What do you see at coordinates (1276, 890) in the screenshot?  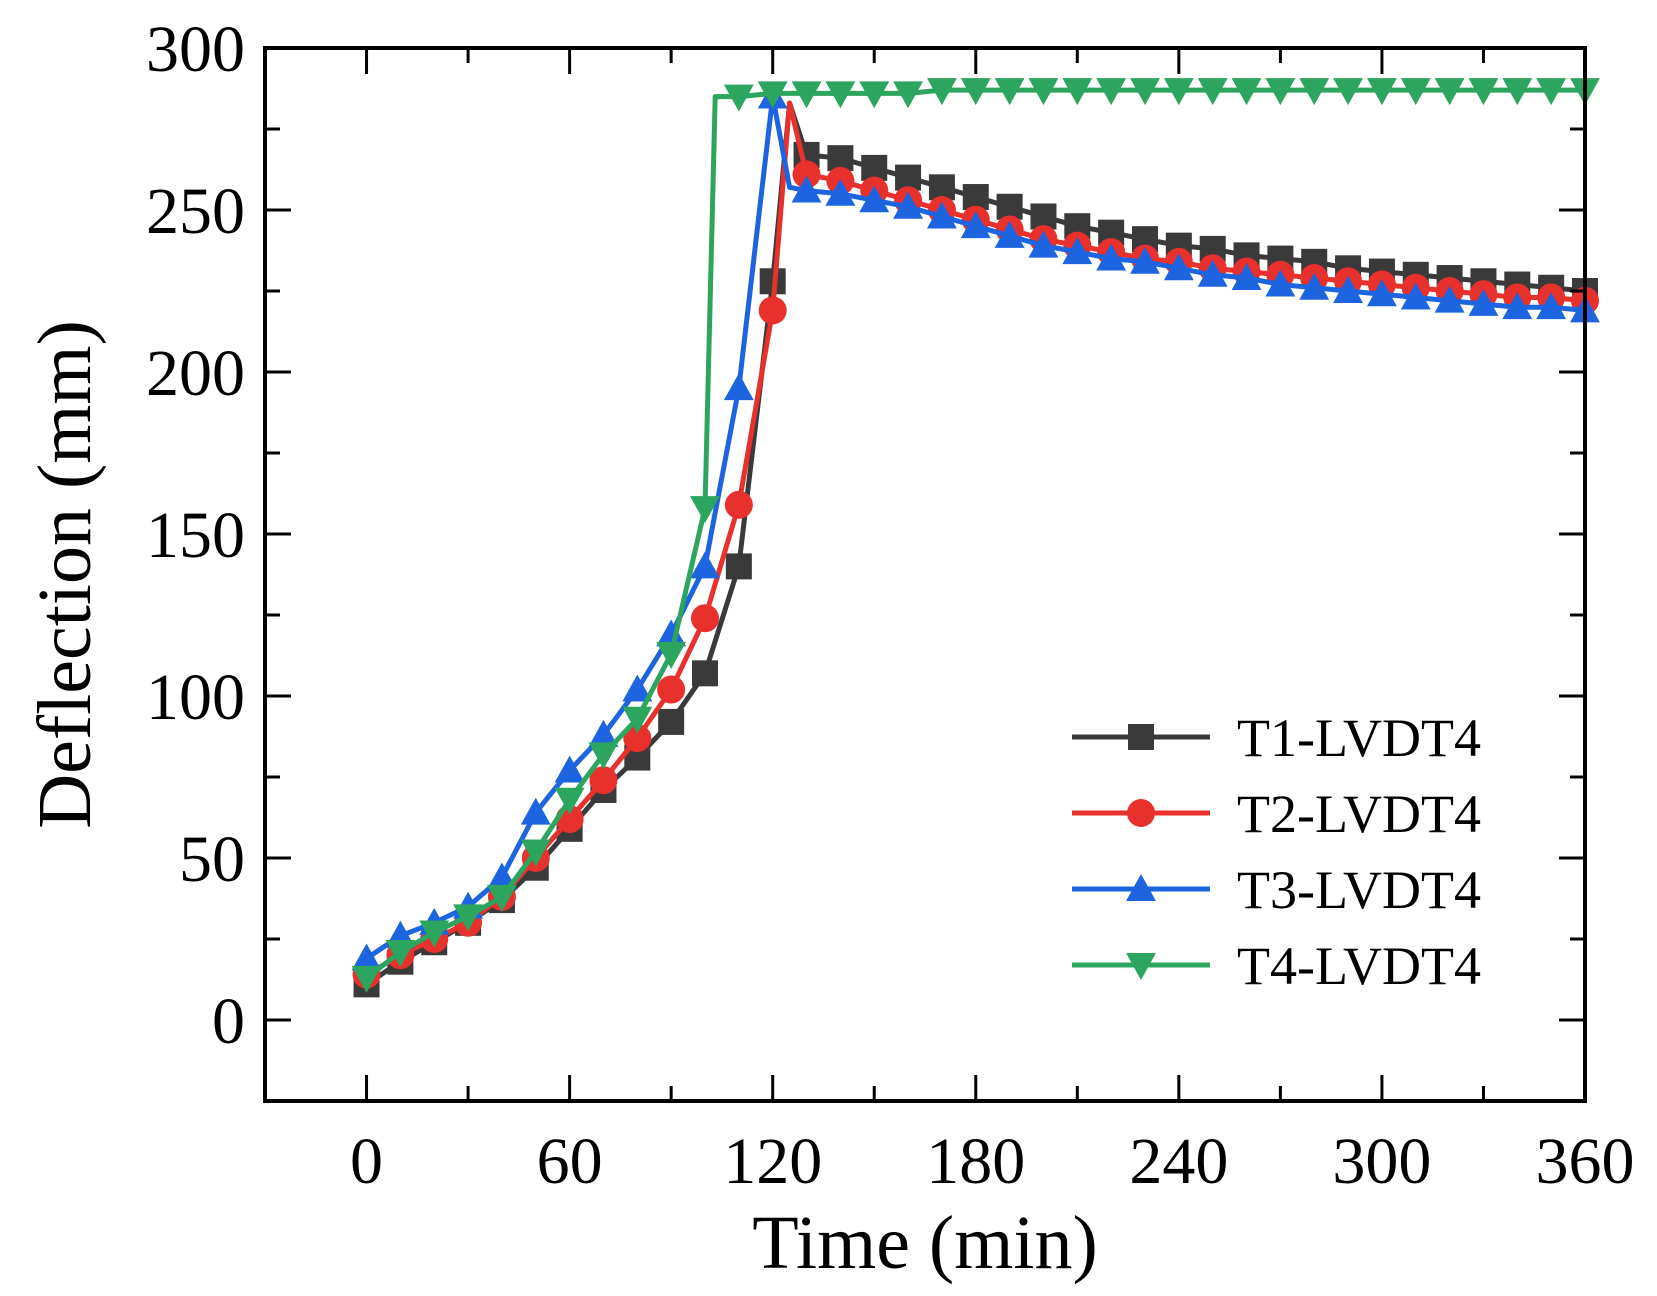 I see `legend-item: T3-LVDT4` at bounding box center [1276, 890].